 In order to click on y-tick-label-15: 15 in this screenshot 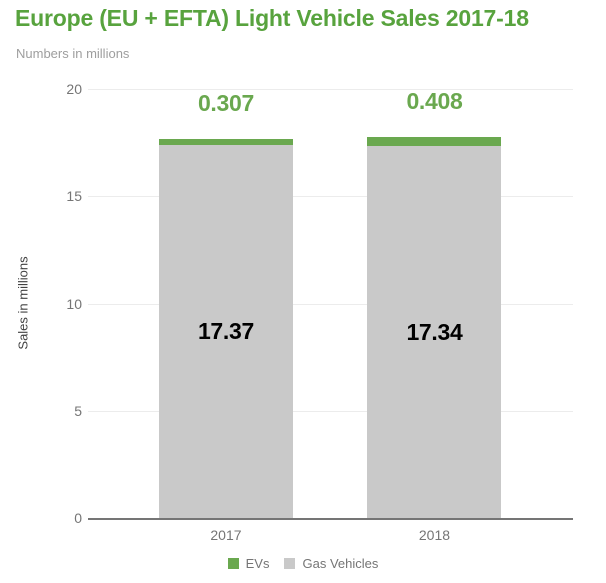, I will do `click(74, 196)`.